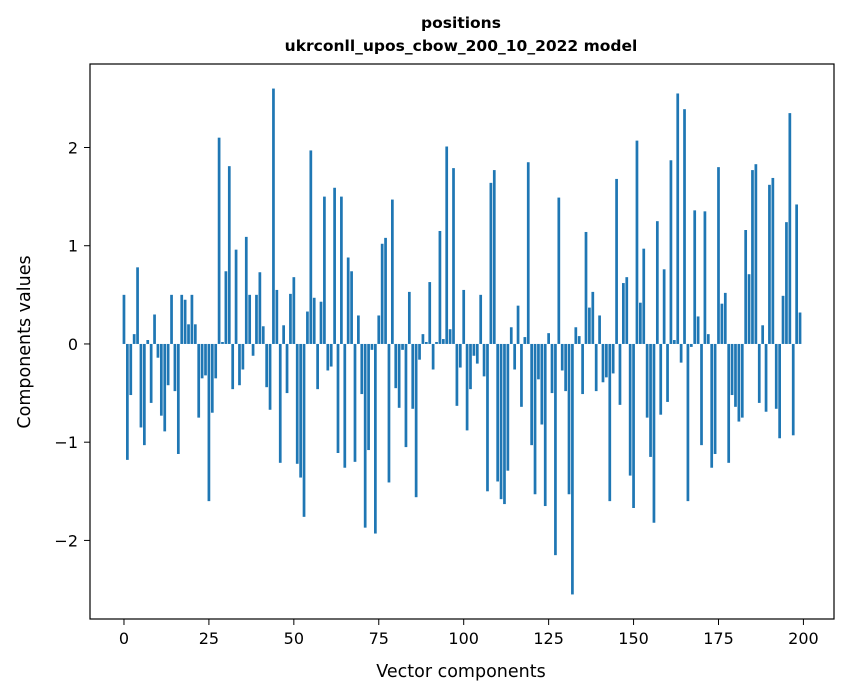 This screenshot has width=847, height=696. What do you see at coordinates (379, 638) in the screenshot?
I see `x-tick-label: 75` at bounding box center [379, 638].